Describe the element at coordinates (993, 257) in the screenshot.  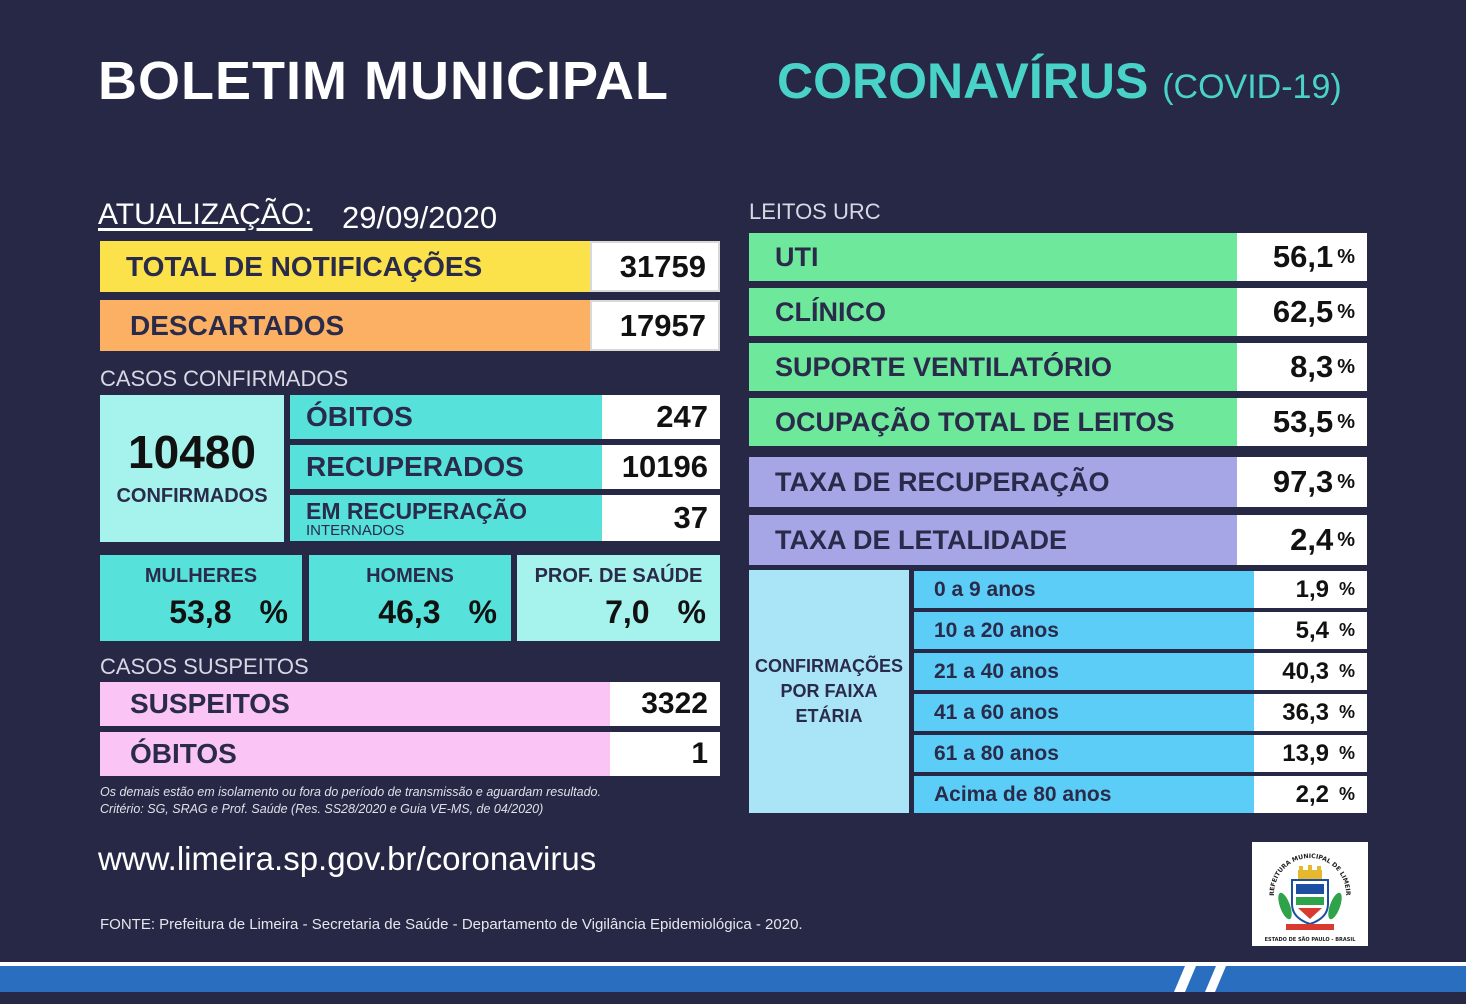
I see `beds-uti-label: UTI` at that location.